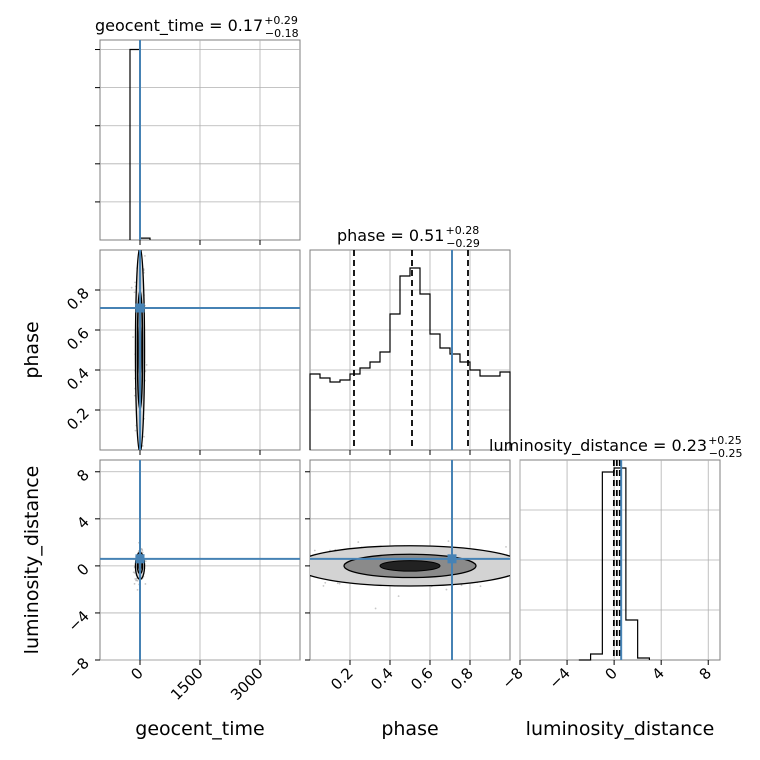  I want to click on title-phase: phase = 0.51+0.28 −0.29, so click(408, 237).